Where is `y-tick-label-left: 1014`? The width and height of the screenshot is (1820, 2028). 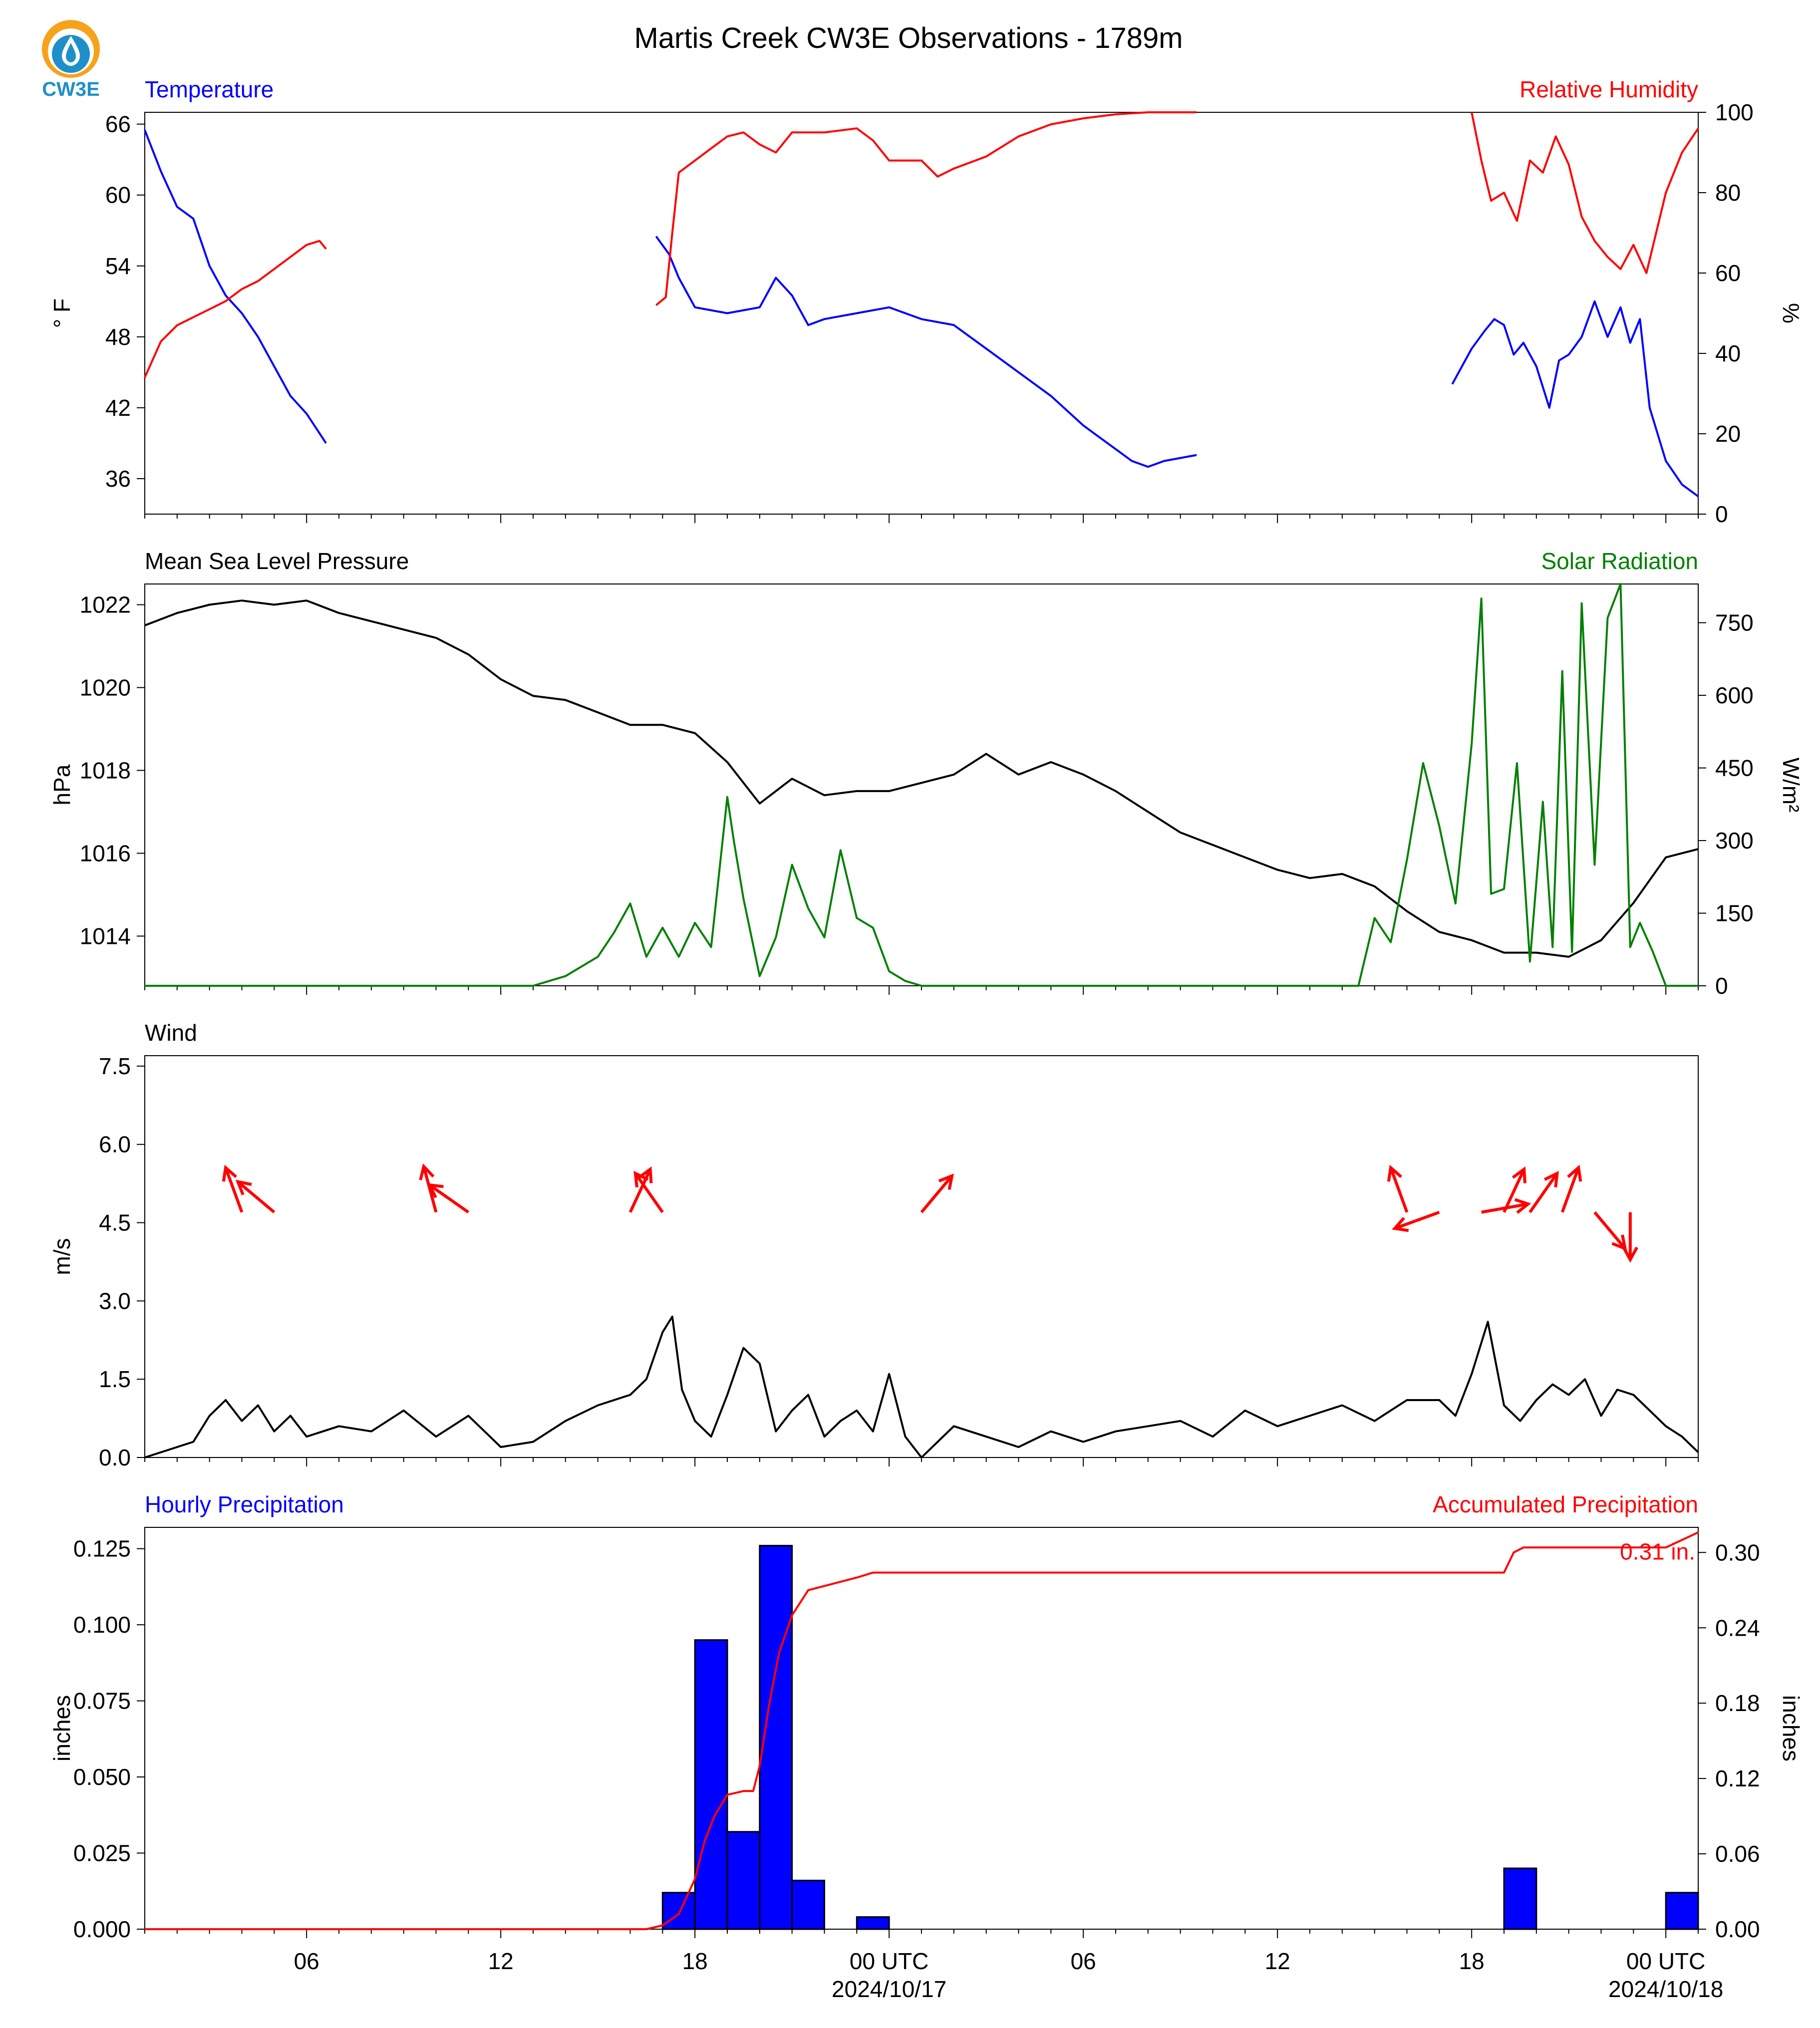 y-tick-label-left: 1014 is located at coordinates (105, 936).